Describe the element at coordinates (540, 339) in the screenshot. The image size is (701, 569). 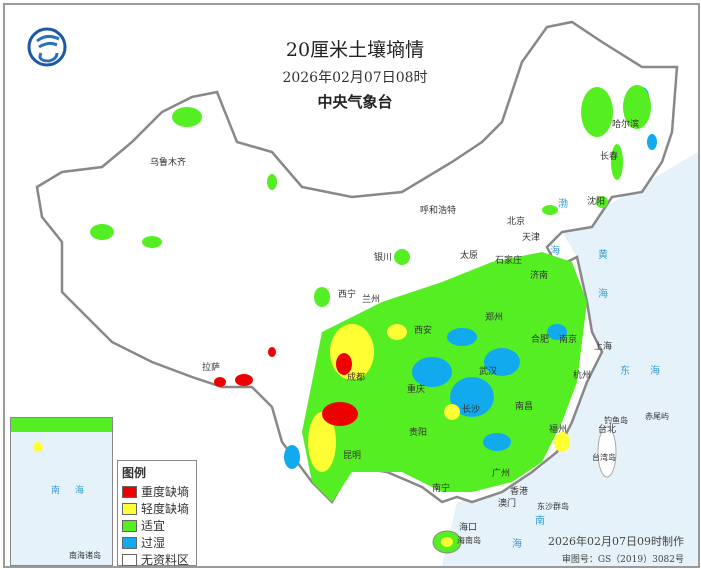
I see `svg-text: 合肥` at that location.